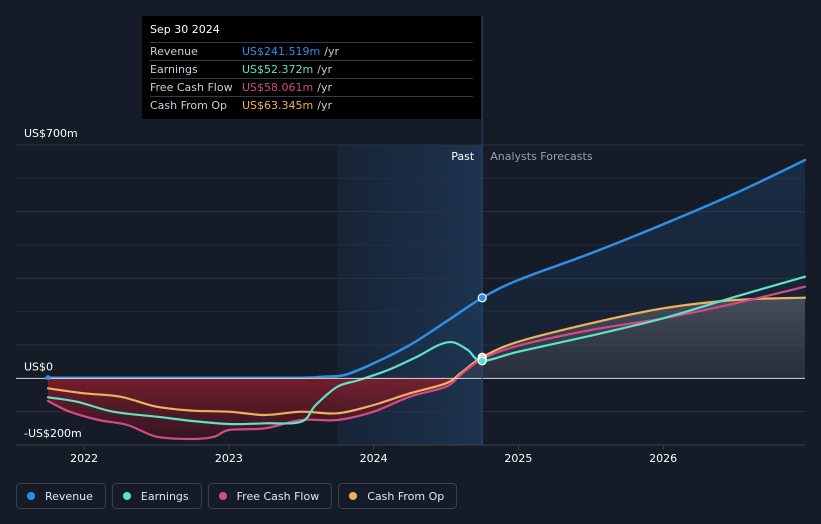 The height and width of the screenshot is (524, 821). What do you see at coordinates (482, 361) in the screenshot?
I see `highlight-point-earnings` at bounding box center [482, 361].